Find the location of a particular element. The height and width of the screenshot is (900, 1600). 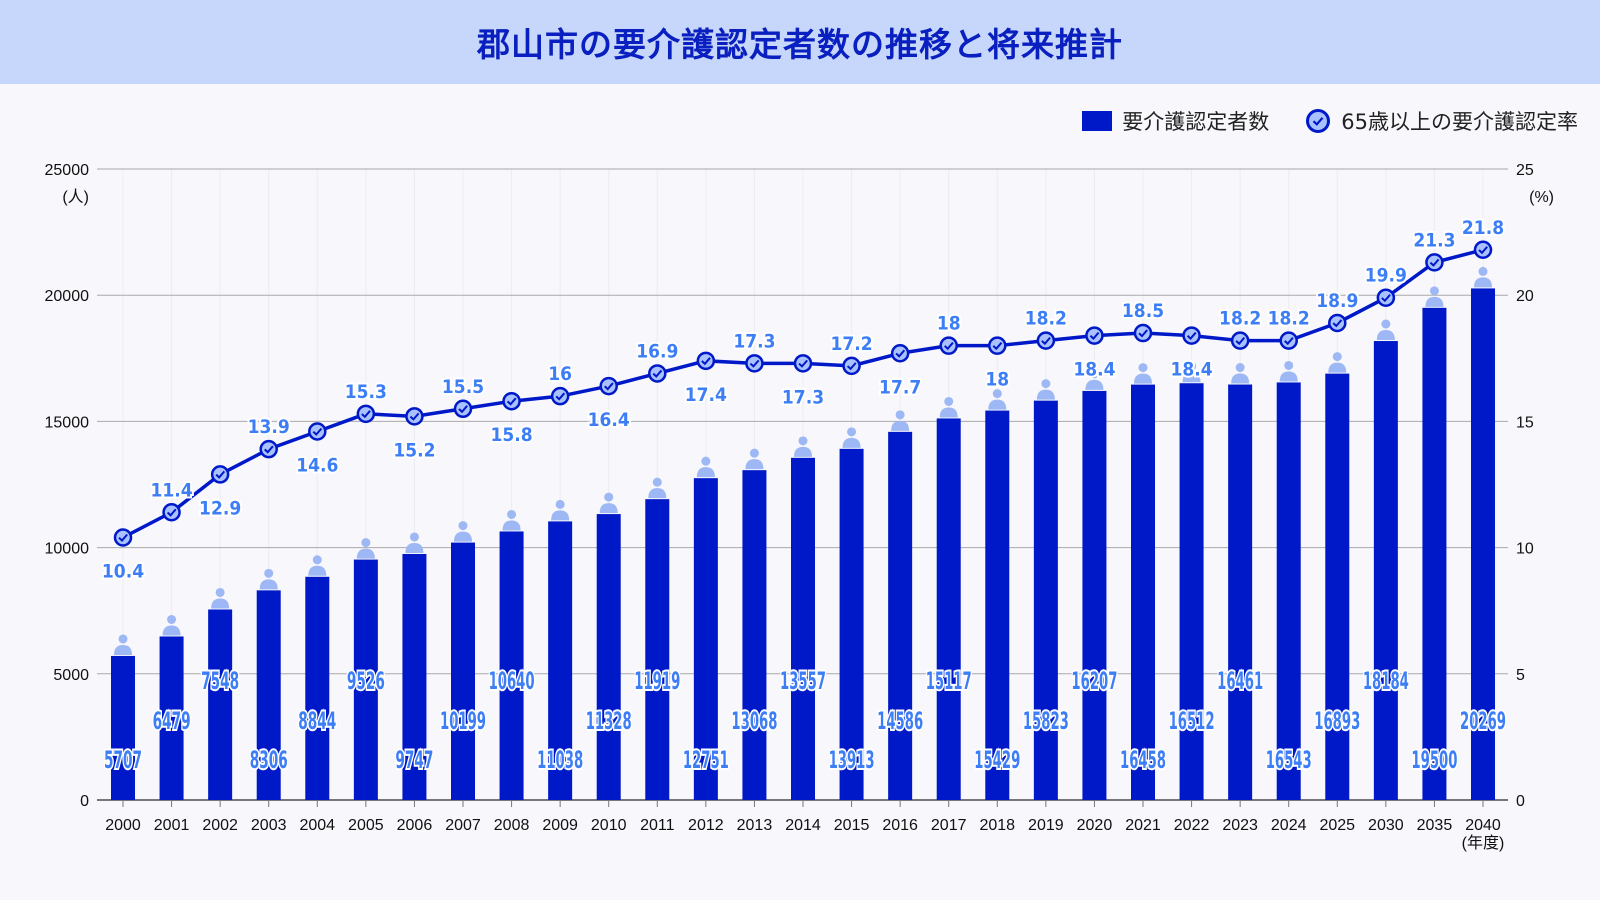

rate-value-label: 16.9 is located at coordinates (657, 351).